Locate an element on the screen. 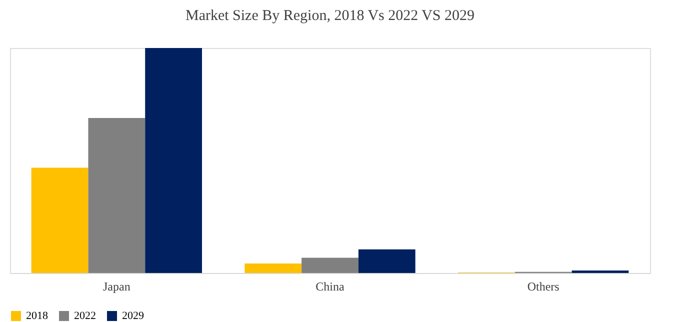 This screenshot has width=682, height=322. legend-label: 2029 is located at coordinates (133, 316).